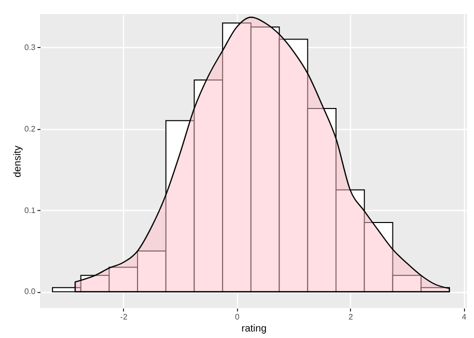 Image resolution: width=474 pixels, height=338 pixels. I want to click on x-tick-label: 4, so click(464, 317).